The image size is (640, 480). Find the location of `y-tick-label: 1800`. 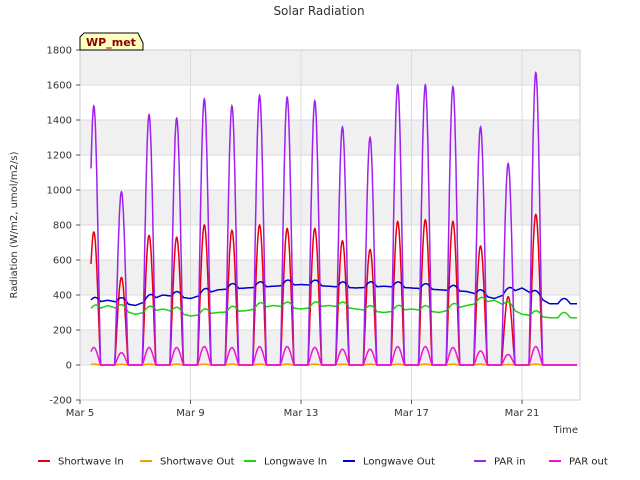

y-tick-label: 1800 is located at coordinates (59, 51).